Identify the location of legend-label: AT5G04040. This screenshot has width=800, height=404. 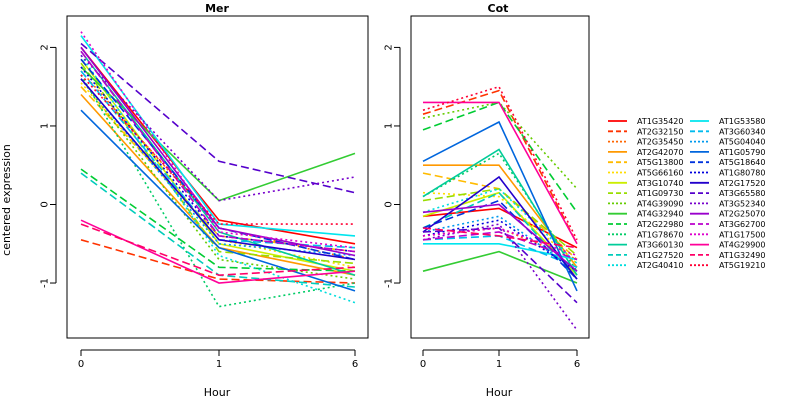
(742, 142).